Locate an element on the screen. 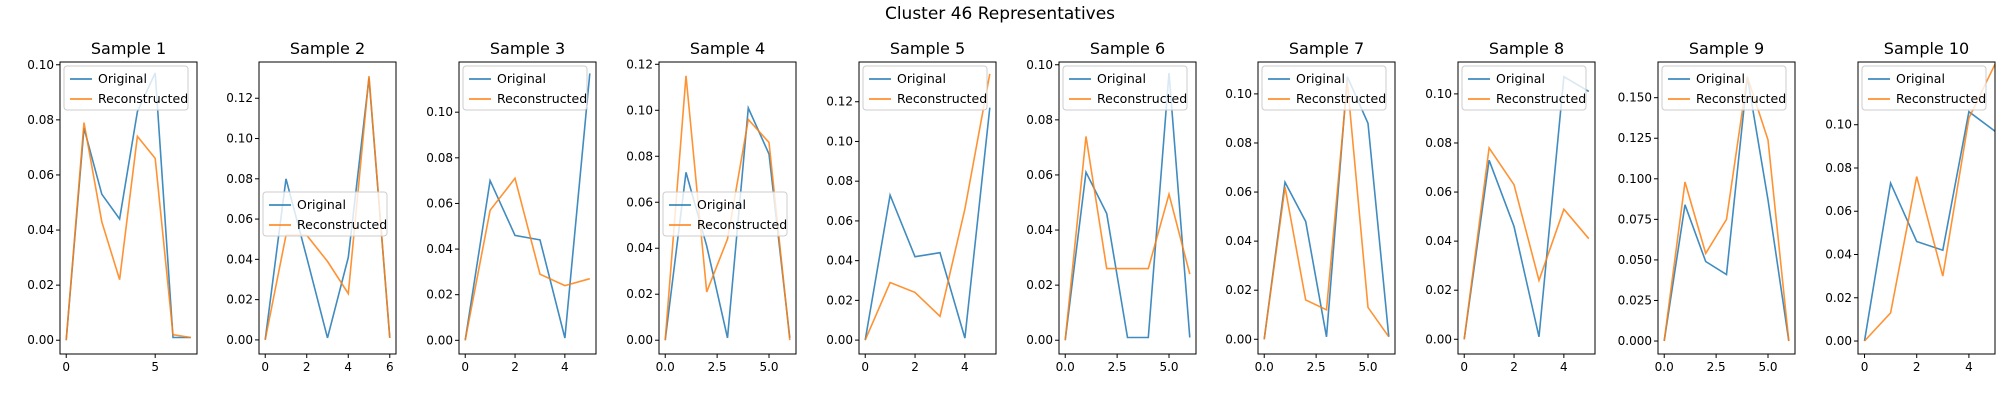  y-tick-label: 0.10 is located at coordinates (1238, 94).